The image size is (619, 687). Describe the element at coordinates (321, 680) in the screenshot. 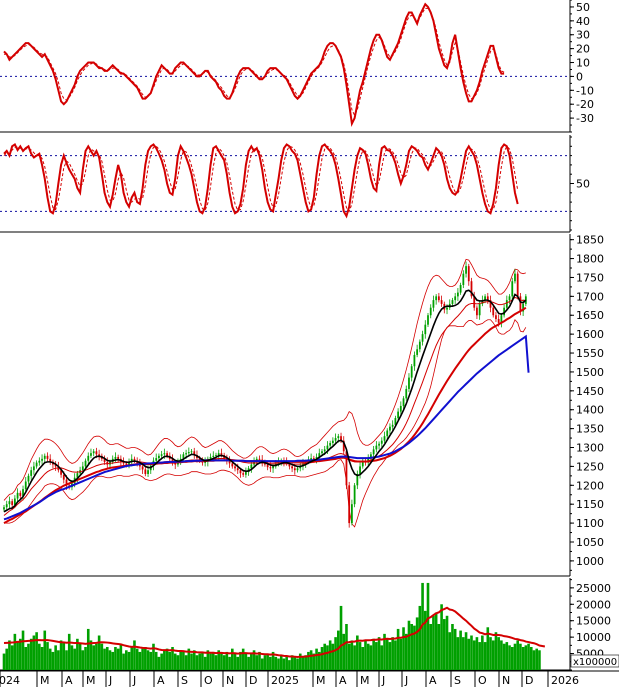

I see `x-tick-label: M` at that location.